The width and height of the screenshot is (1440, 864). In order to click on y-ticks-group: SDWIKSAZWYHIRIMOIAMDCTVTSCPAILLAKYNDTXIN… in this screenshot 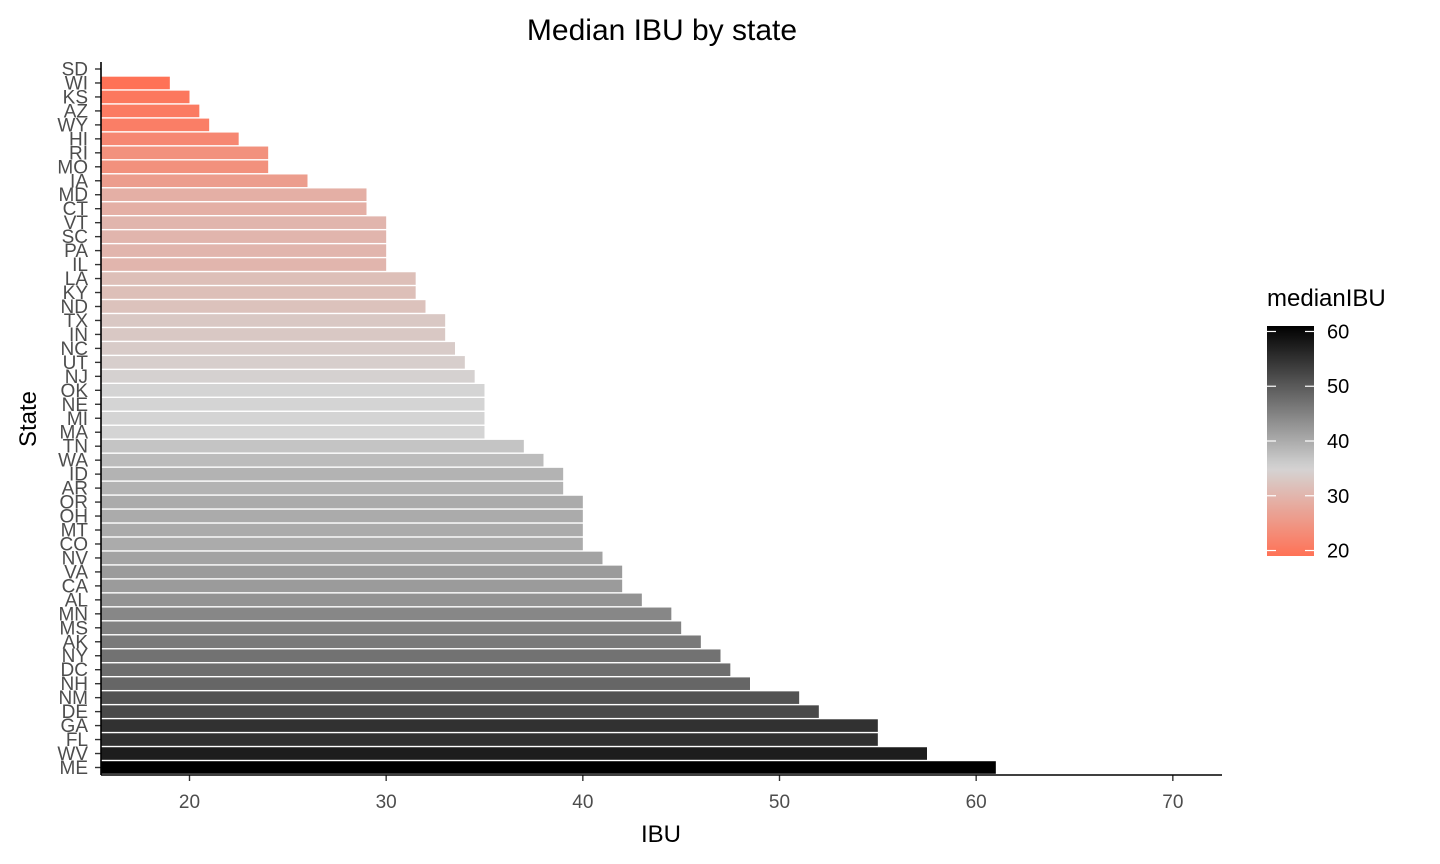, I will do `click(79, 419)`.